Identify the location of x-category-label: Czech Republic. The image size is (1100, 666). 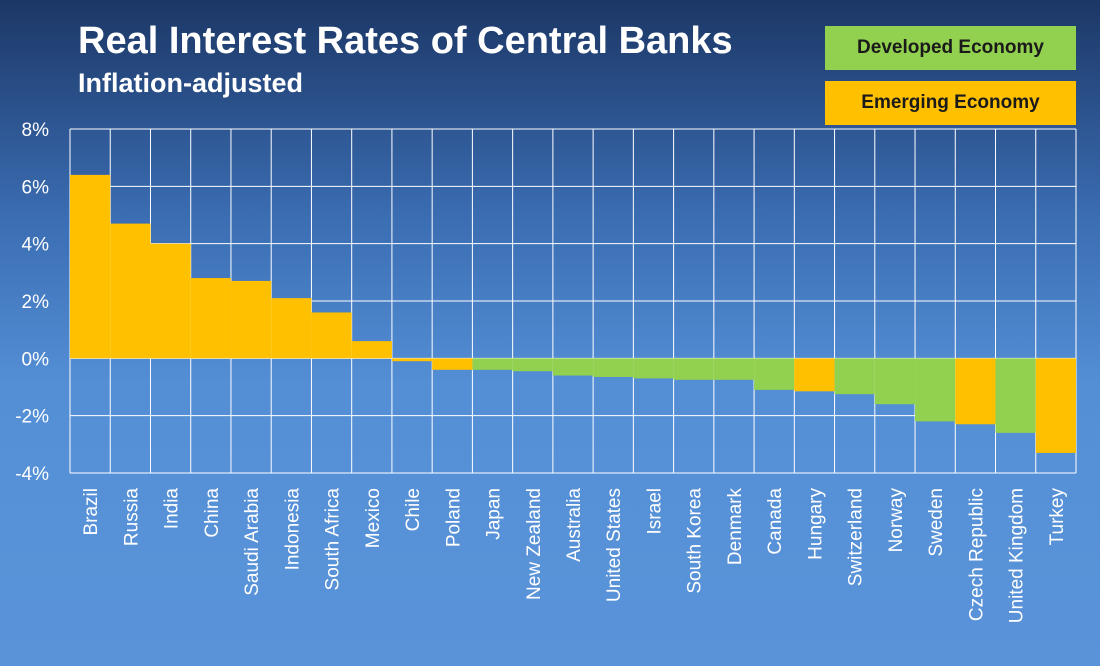
(976, 554).